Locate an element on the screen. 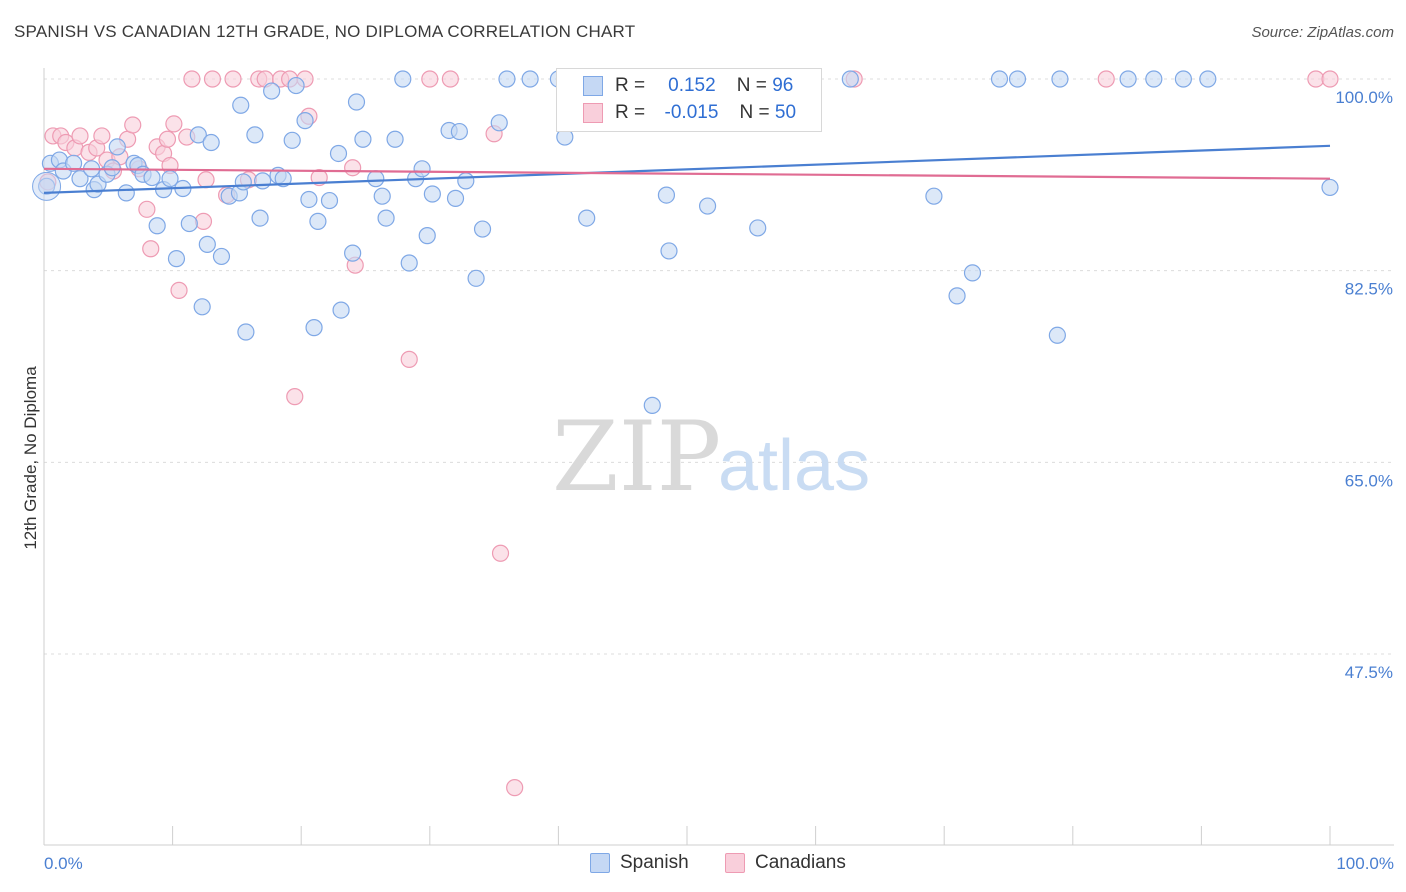 The width and height of the screenshot is (1406, 892). legend-label-spanish: Spanish is located at coordinates (654, 862).